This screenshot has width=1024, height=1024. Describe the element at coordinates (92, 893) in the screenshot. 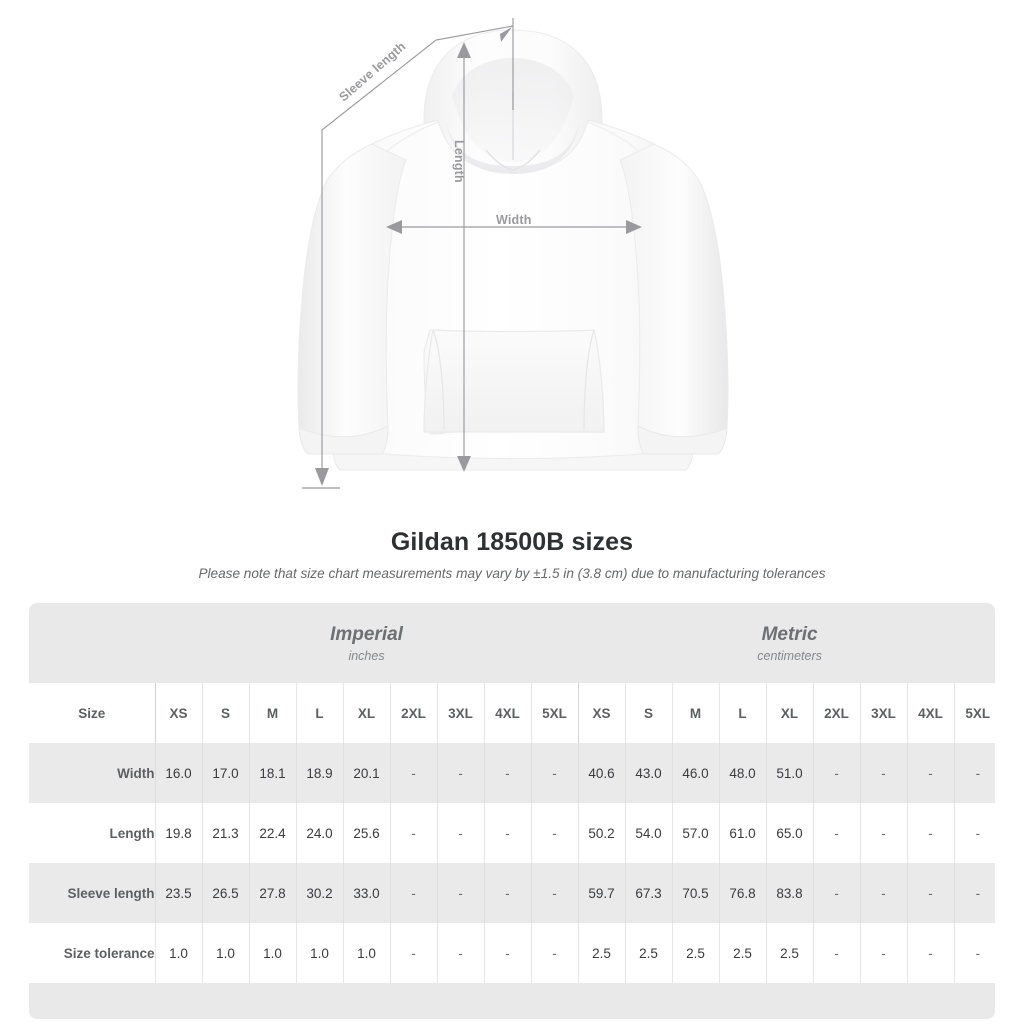

I see `row-label-sleeve-length: Sleeve length` at that location.